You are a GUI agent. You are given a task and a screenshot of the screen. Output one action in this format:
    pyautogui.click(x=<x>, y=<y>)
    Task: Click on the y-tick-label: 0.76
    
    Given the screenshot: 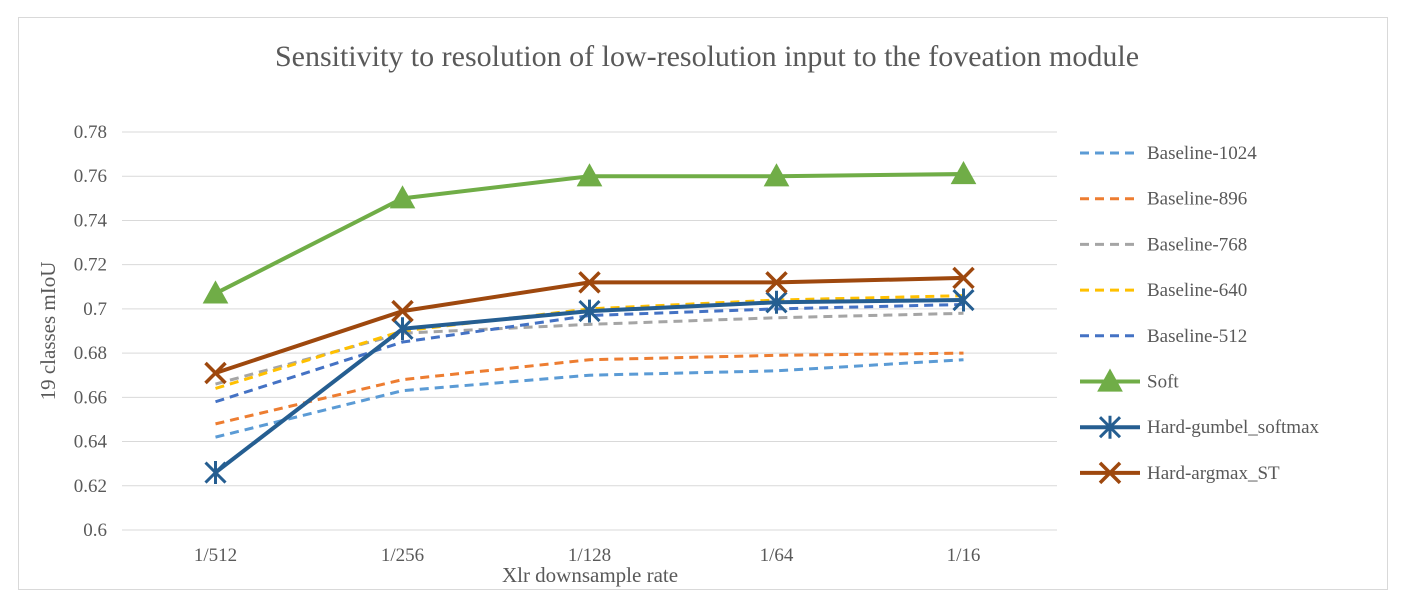 What is the action you would take?
    pyautogui.click(x=90, y=176)
    